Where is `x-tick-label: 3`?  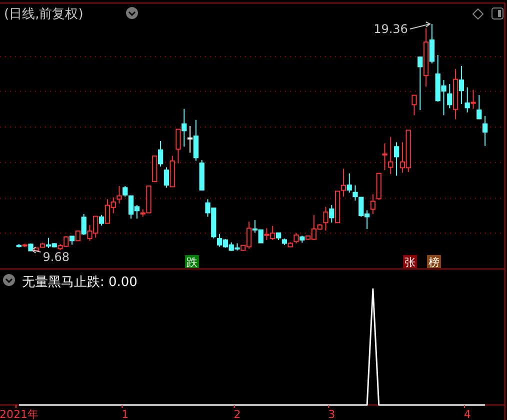
x-tick-label: 3 is located at coordinates (332, 414).